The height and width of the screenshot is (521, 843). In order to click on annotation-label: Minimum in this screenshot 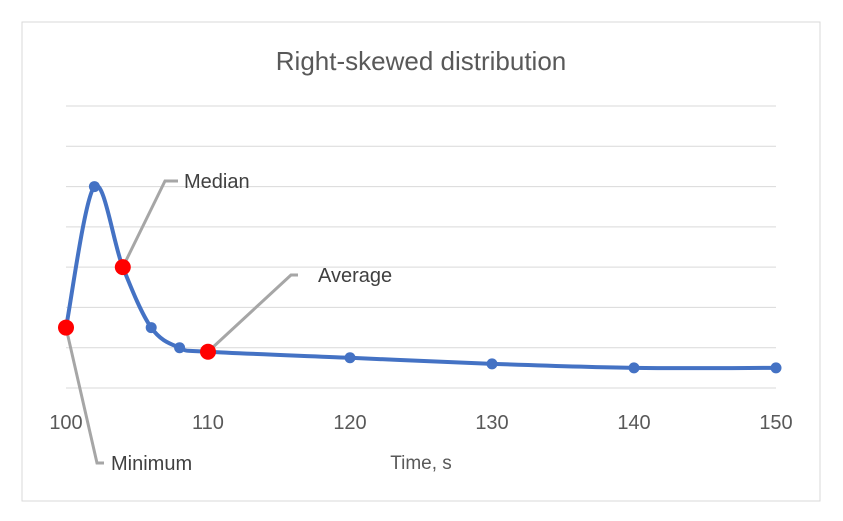, I will do `click(151, 464)`.